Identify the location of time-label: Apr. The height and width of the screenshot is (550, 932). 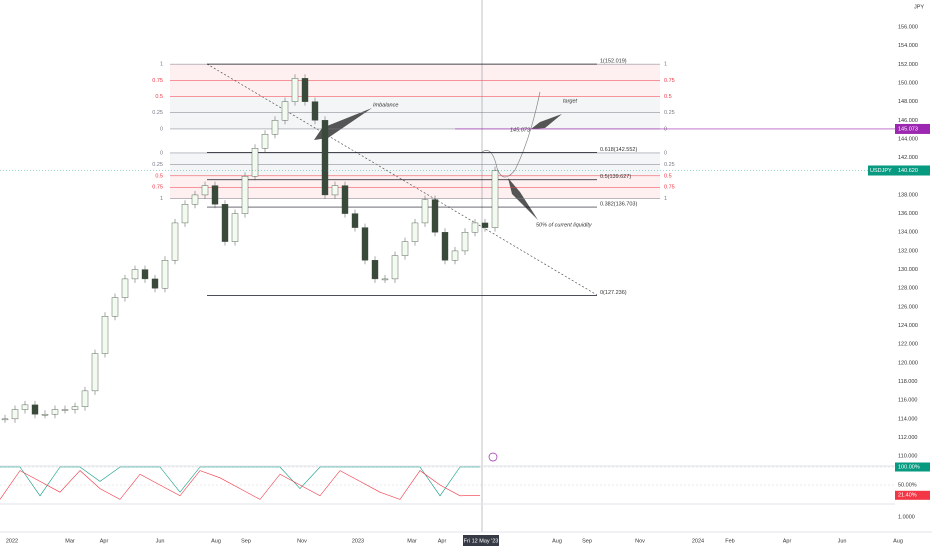
(442, 541).